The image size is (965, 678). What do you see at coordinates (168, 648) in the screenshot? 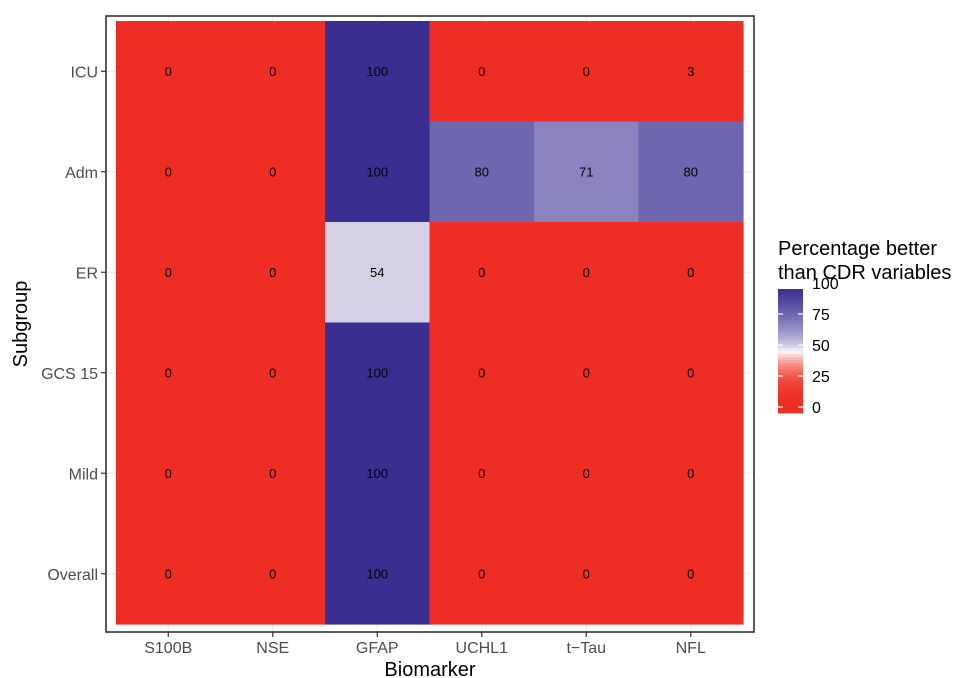
I see `x-tick-label: S100B` at bounding box center [168, 648].